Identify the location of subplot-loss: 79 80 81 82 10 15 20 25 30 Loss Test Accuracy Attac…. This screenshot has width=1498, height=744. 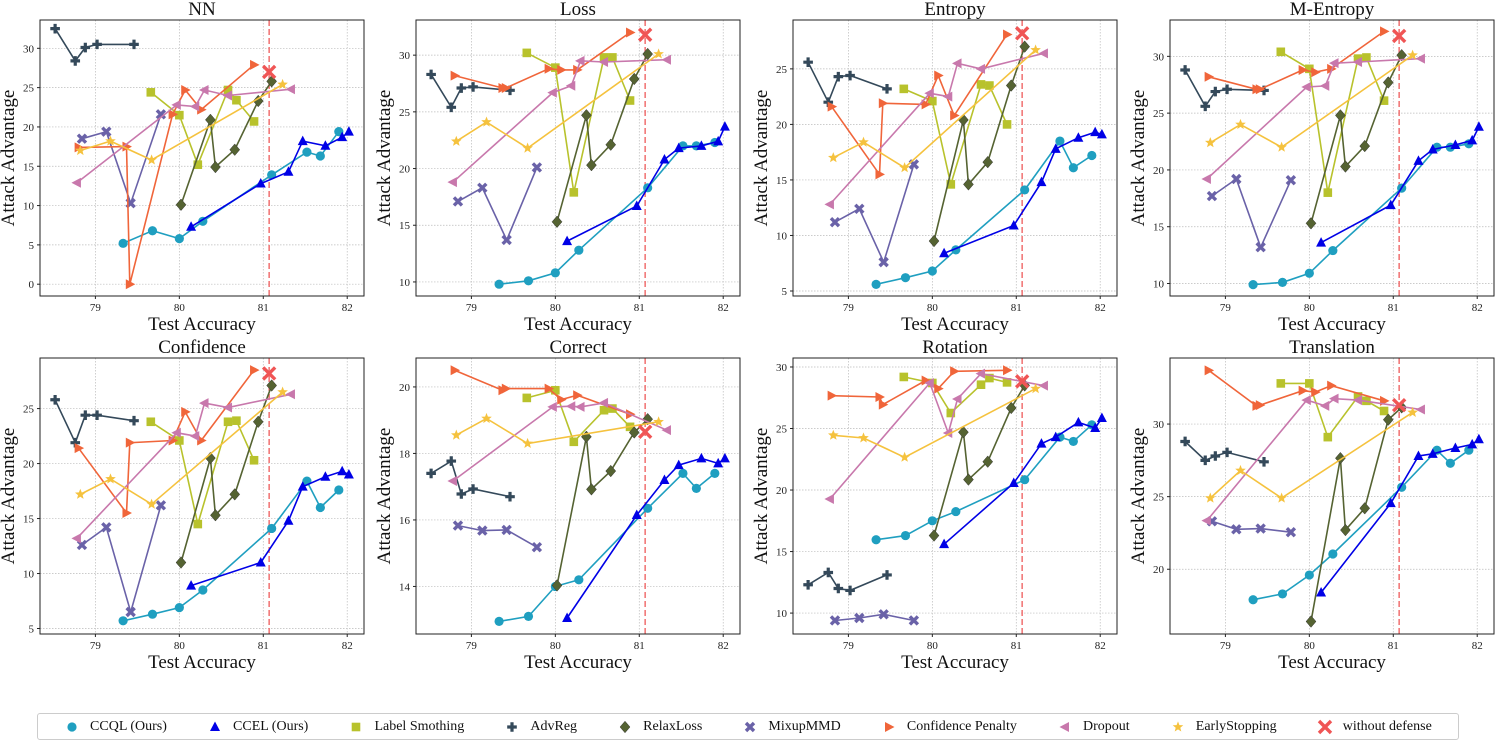
(557, 167).